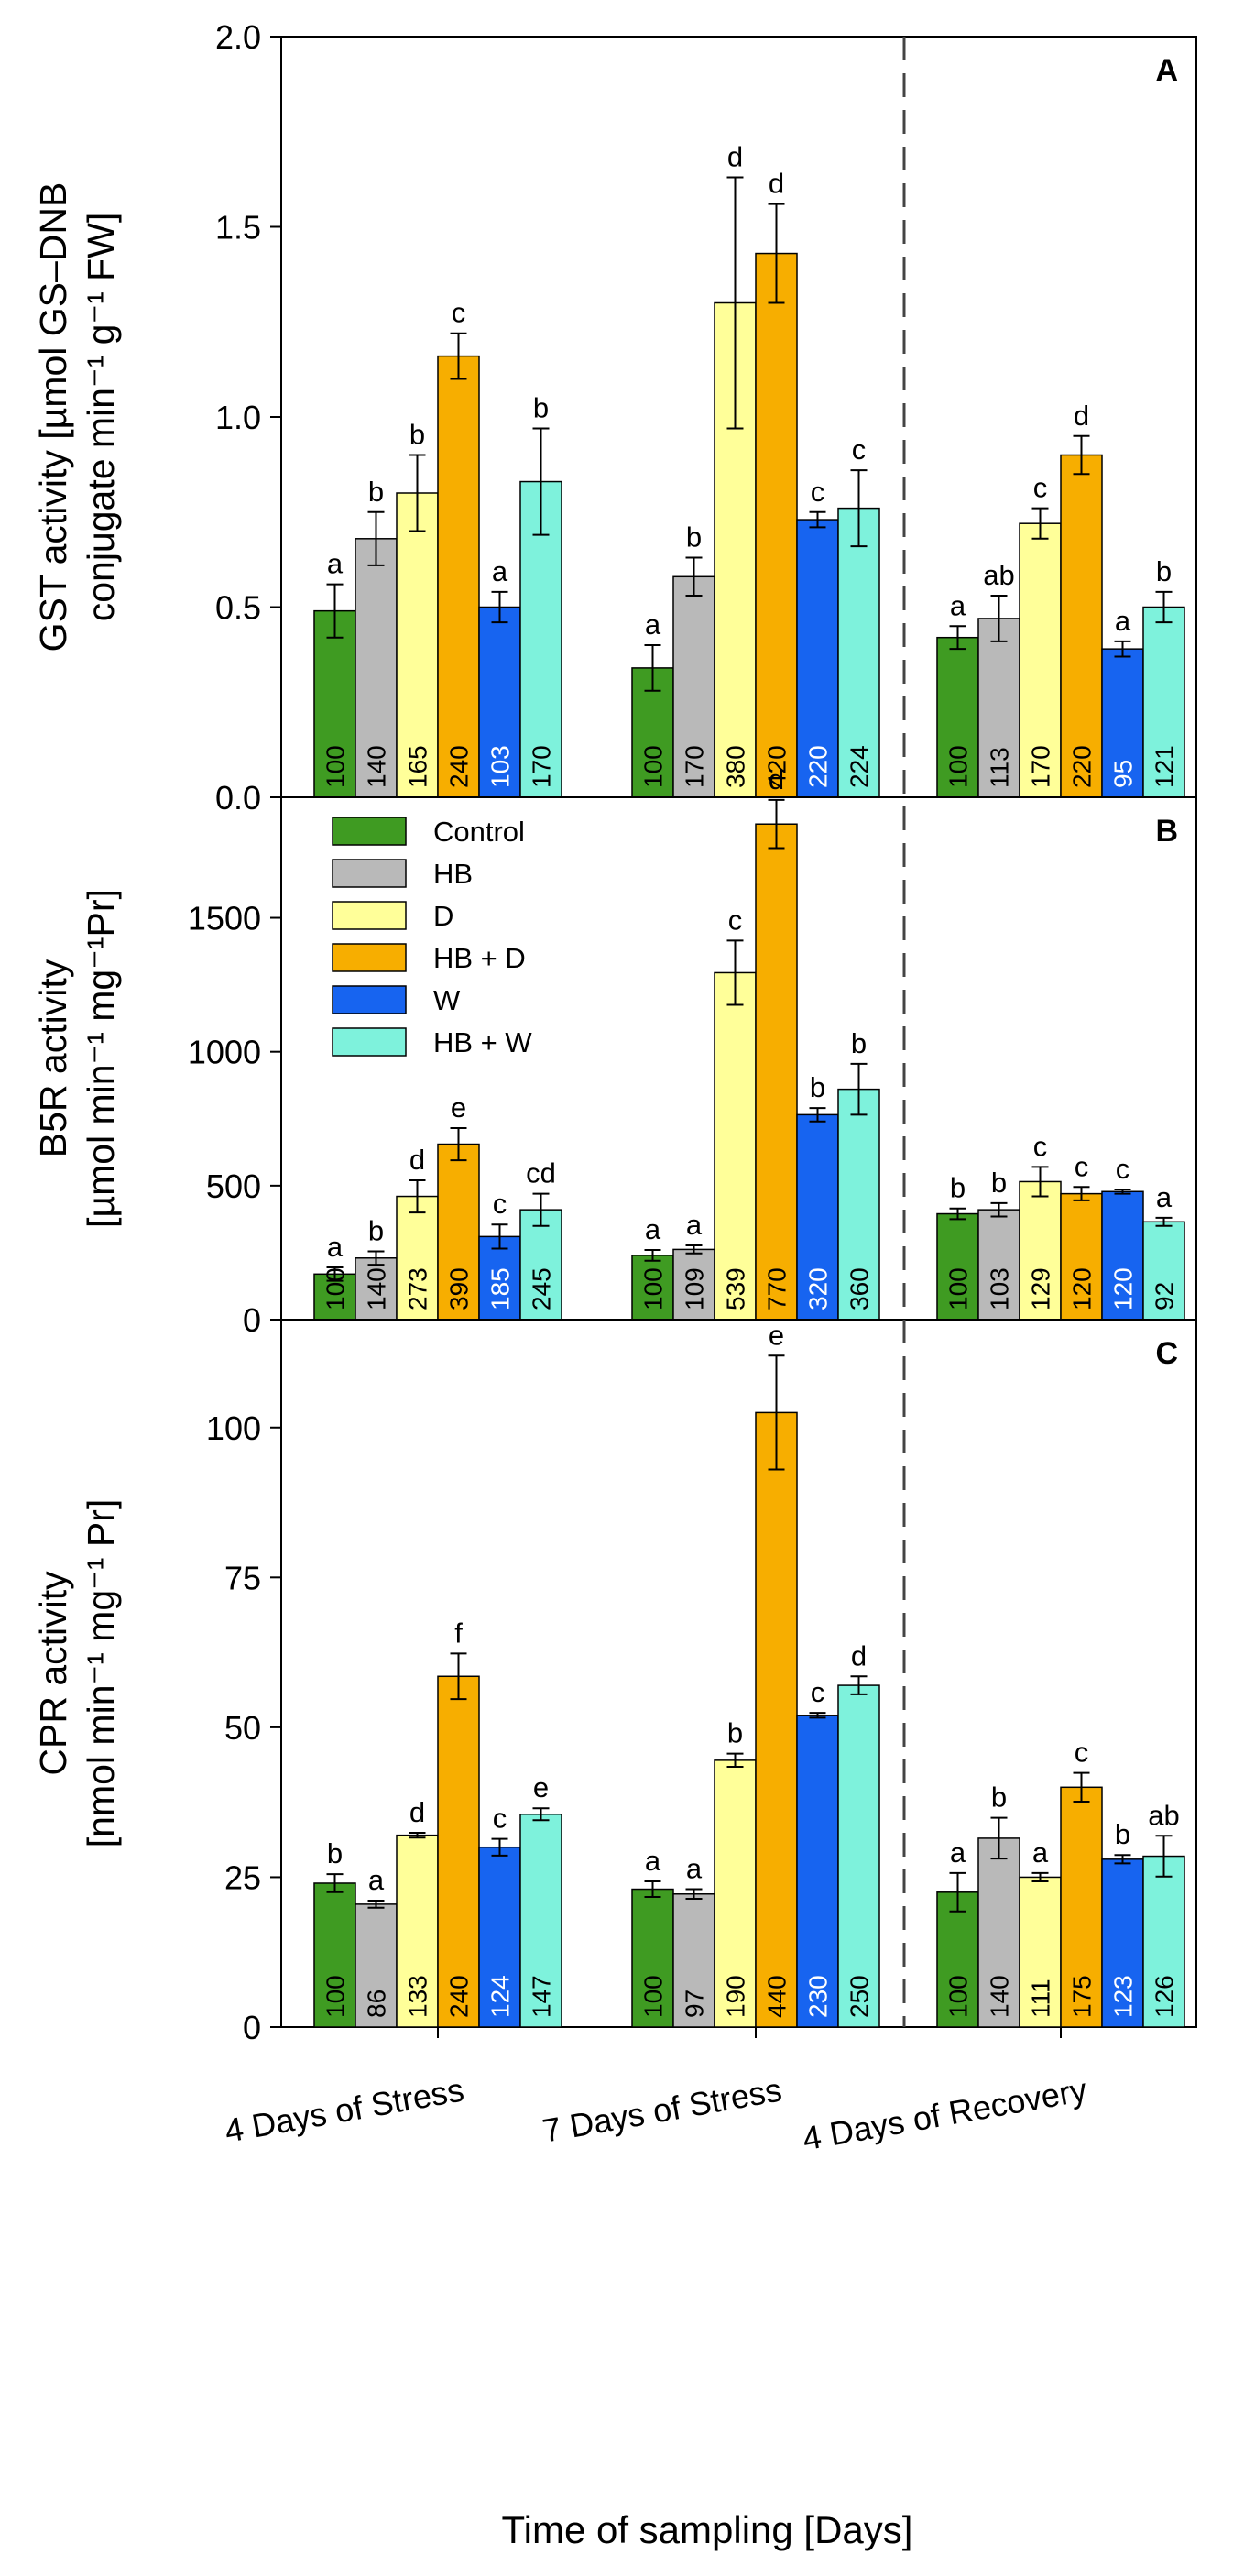 The image size is (1244, 2576). What do you see at coordinates (1000, 767) in the screenshot?
I see `percent-label: 113` at bounding box center [1000, 767].